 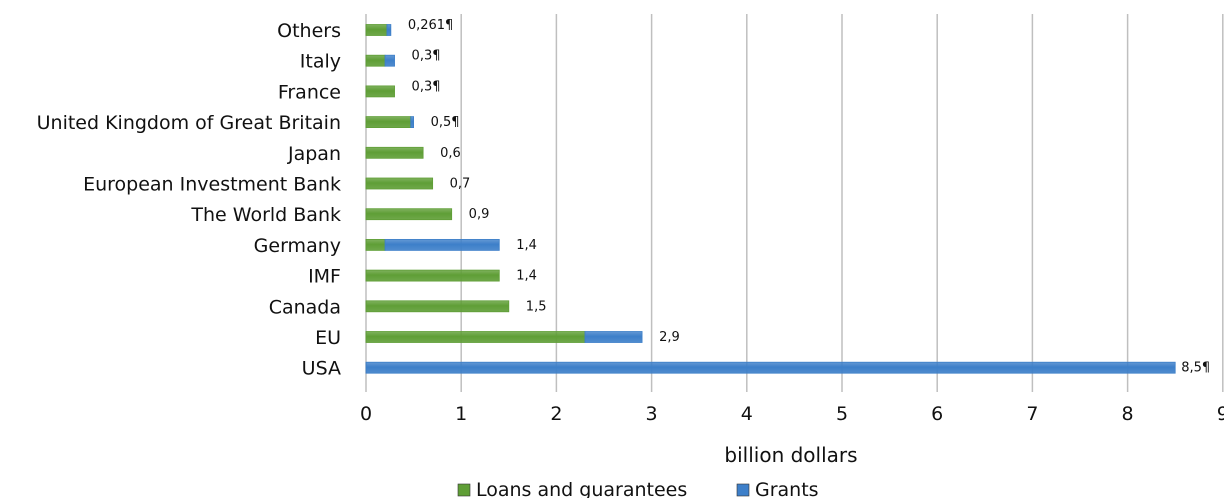 I want to click on data-label: 0,261¶, so click(x=431, y=25).